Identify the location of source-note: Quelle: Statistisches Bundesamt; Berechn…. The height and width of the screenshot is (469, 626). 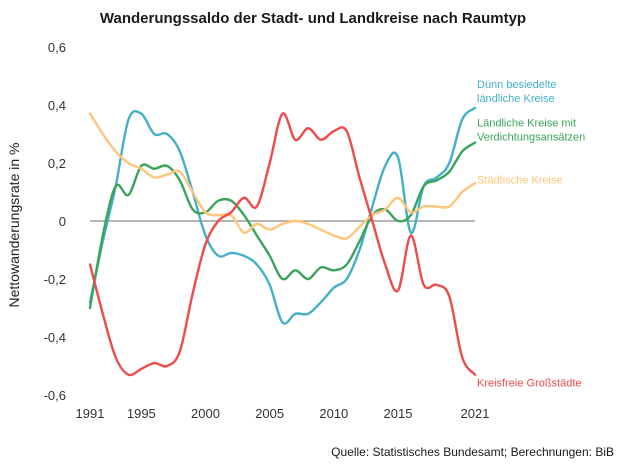
(472, 452).